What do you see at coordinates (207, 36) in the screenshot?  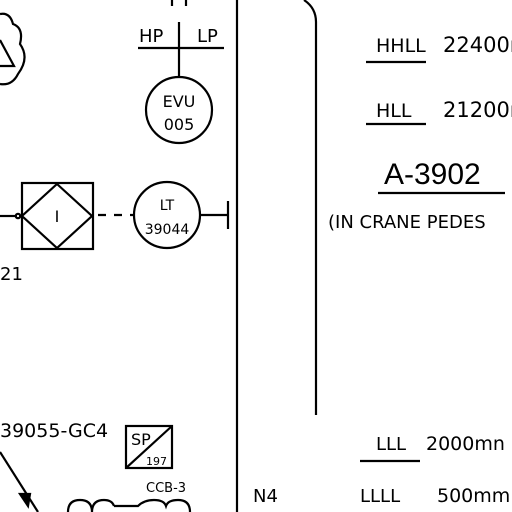 I see `lp-label: LP` at bounding box center [207, 36].